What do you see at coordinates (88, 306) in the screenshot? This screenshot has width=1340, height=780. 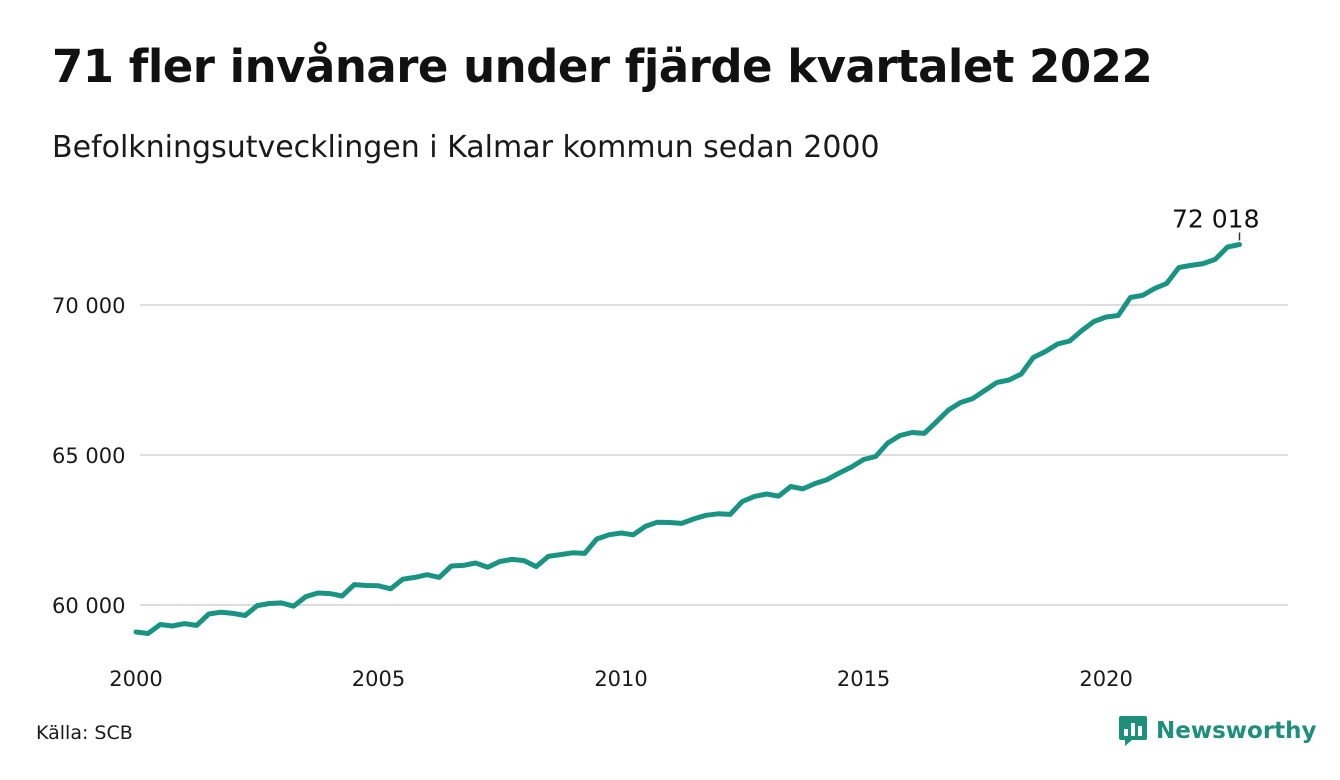 I see `y-tick-label: 70 000` at bounding box center [88, 306].